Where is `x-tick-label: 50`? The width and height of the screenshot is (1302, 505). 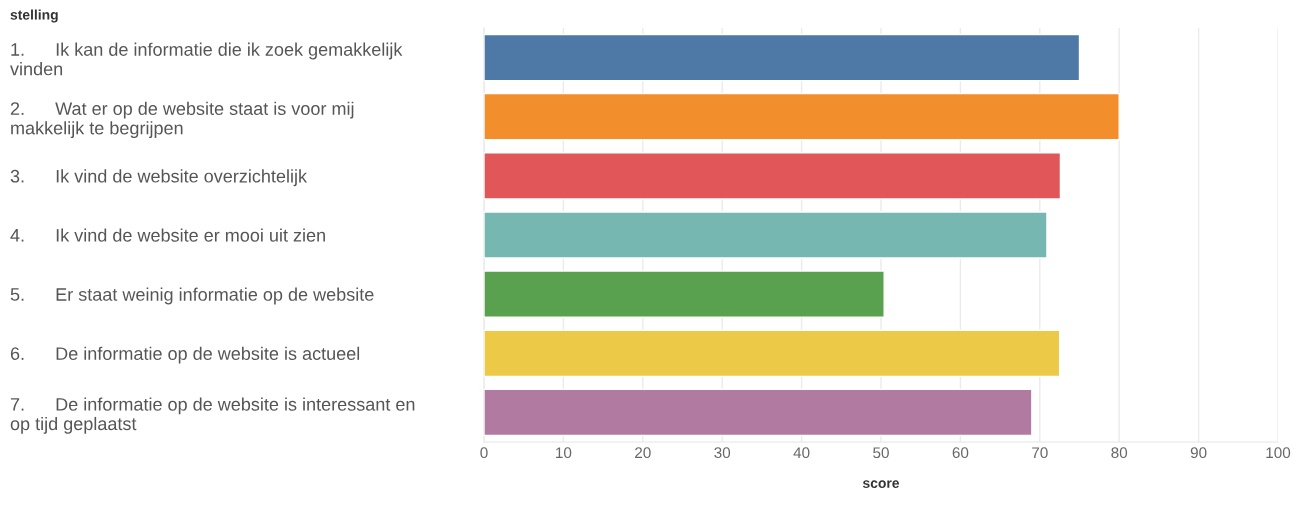
x-tick-label: 50 is located at coordinates (881, 453).